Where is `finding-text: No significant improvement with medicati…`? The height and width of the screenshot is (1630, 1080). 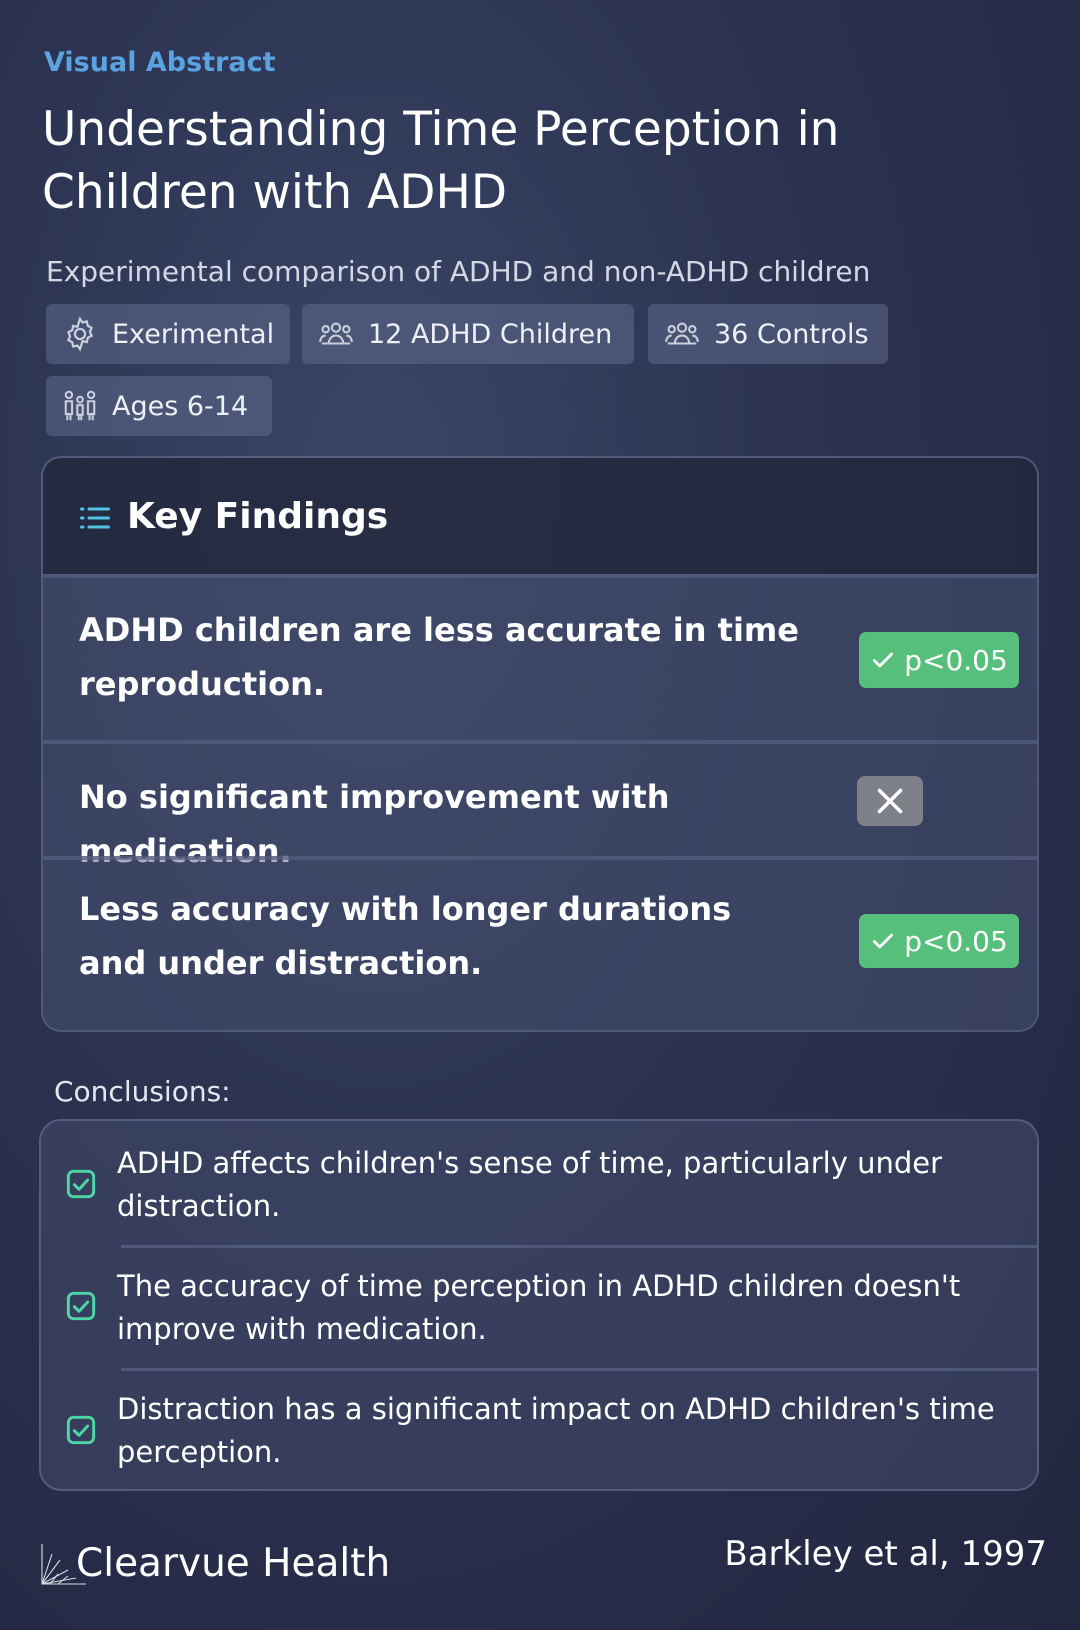 finding-text: No significant improvement with medicati… is located at coordinates (374, 824).